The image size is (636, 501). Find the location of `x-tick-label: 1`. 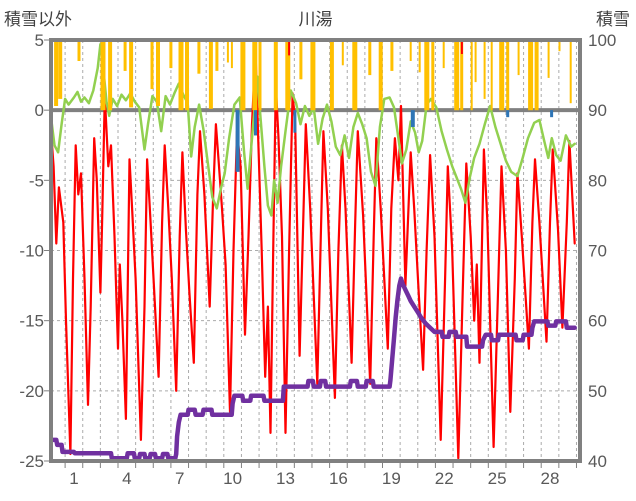

x-tick-label: 1 is located at coordinates (73, 478).